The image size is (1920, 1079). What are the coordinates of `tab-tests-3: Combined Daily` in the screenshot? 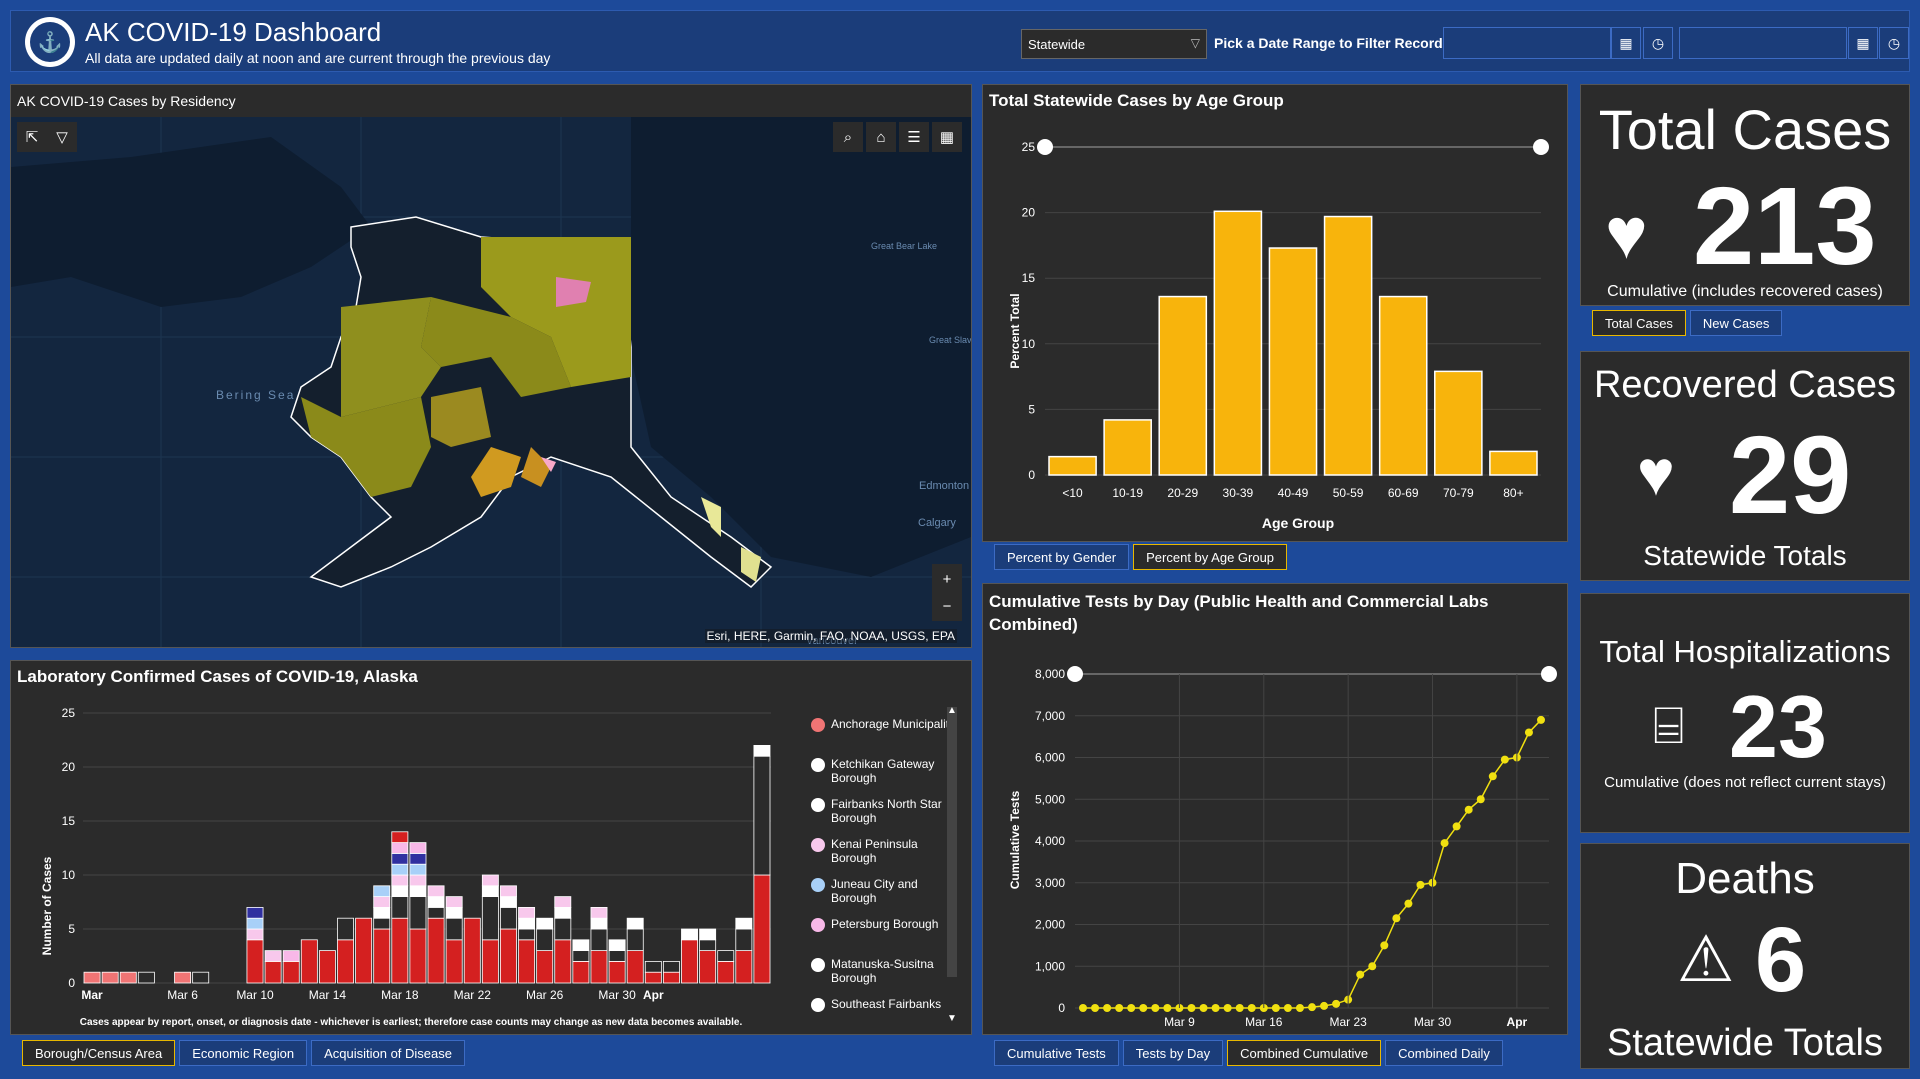 It's located at (1444, 1053).